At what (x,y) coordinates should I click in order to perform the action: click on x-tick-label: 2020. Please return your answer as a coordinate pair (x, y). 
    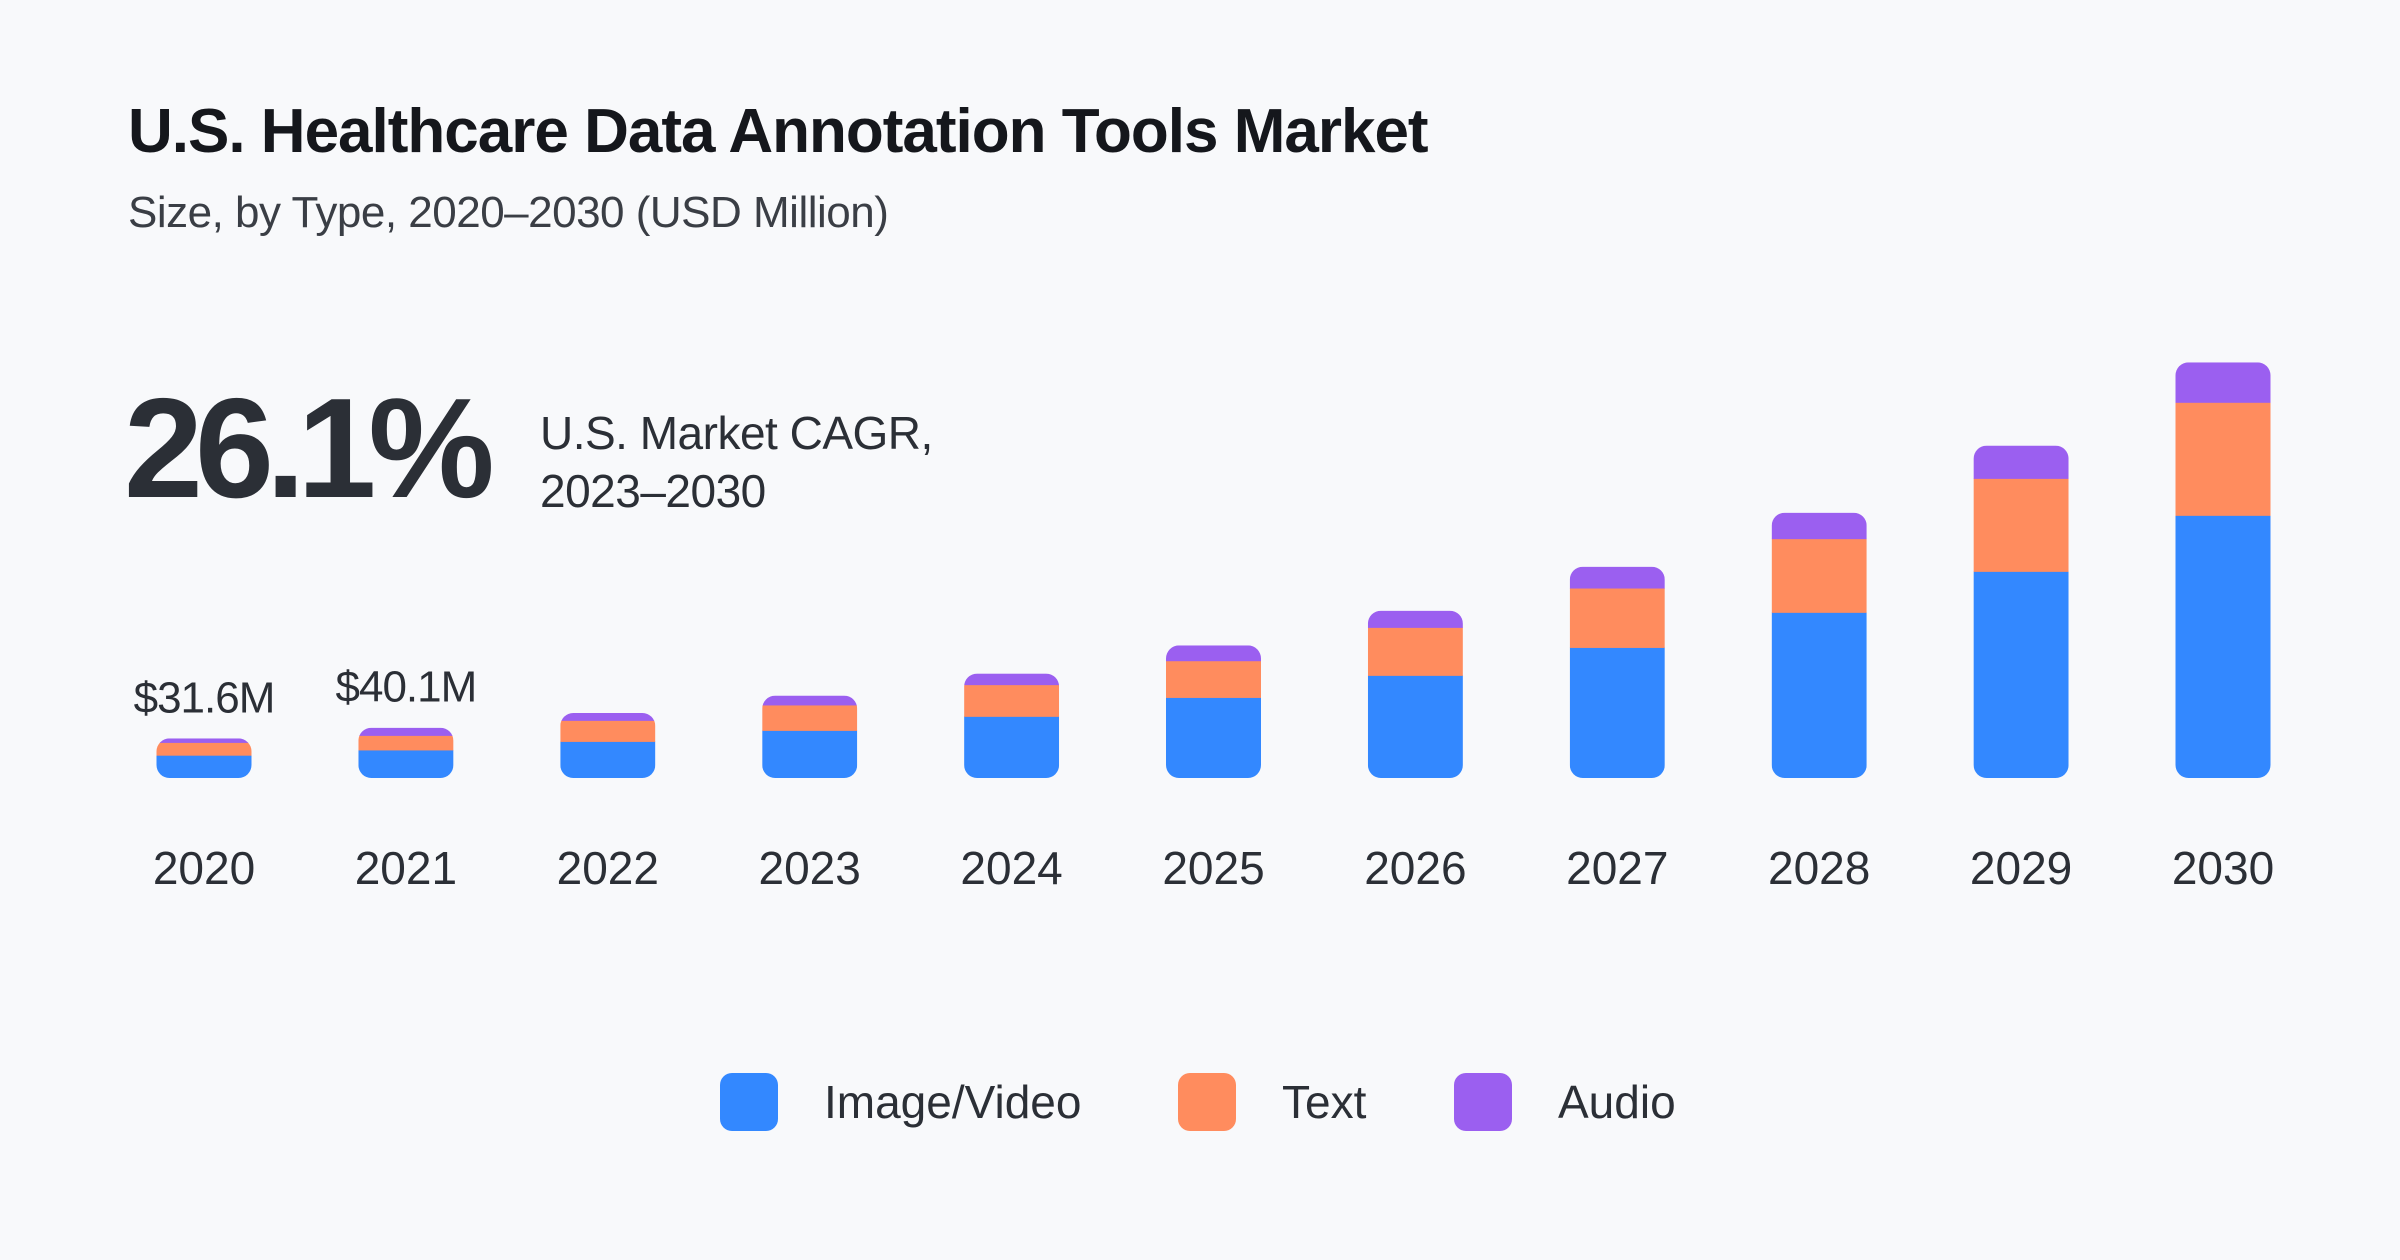
    Looking at the image, I should click on (204, 868).